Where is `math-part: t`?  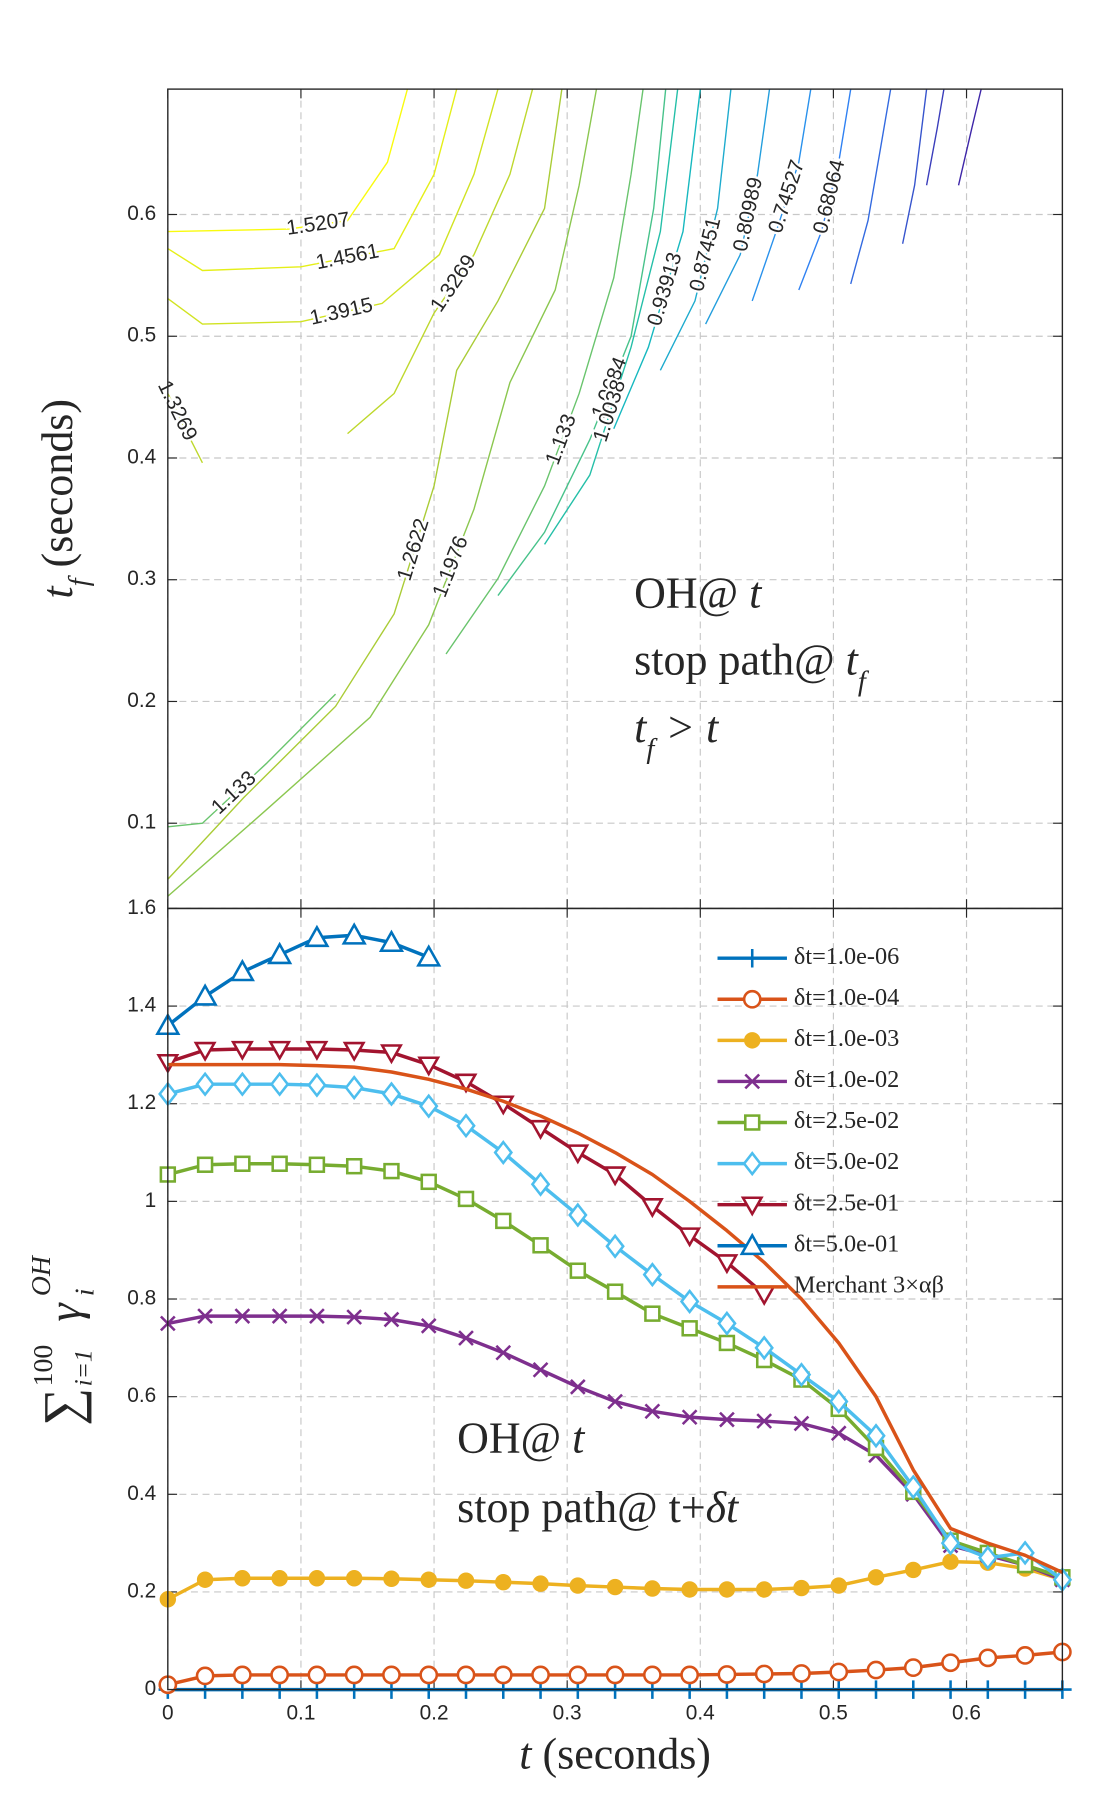
math-part: t is located at coordinates (641, 727).